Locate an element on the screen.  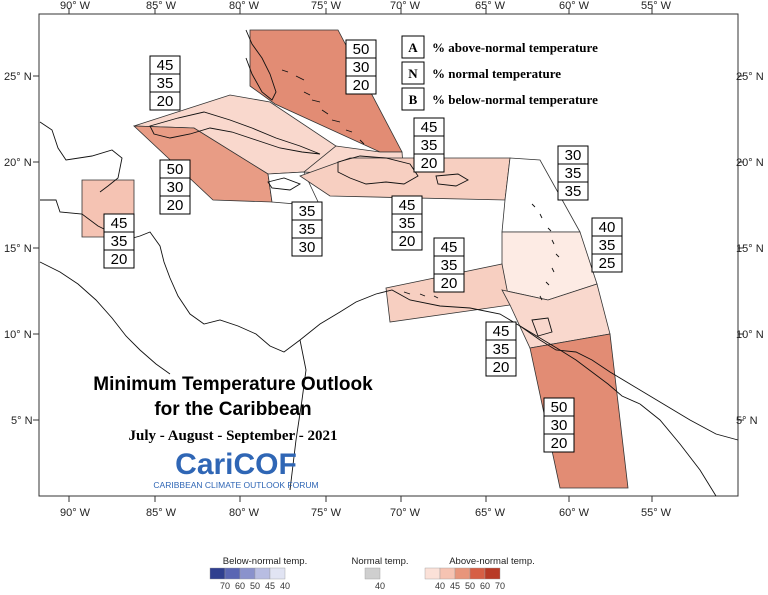
prob-below-abc: 20 is located at coordinates (449, 283).